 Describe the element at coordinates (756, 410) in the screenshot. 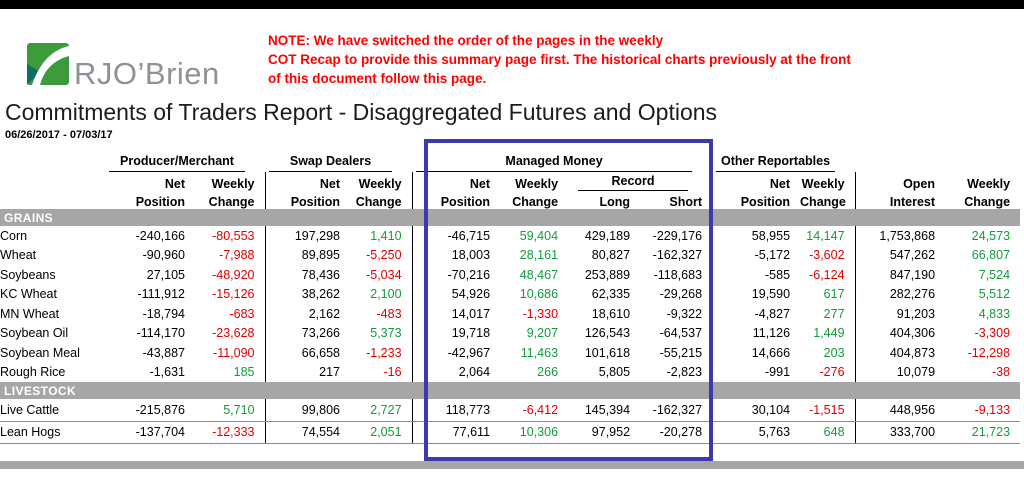

I see `other-net-position: 30,104` at that location.